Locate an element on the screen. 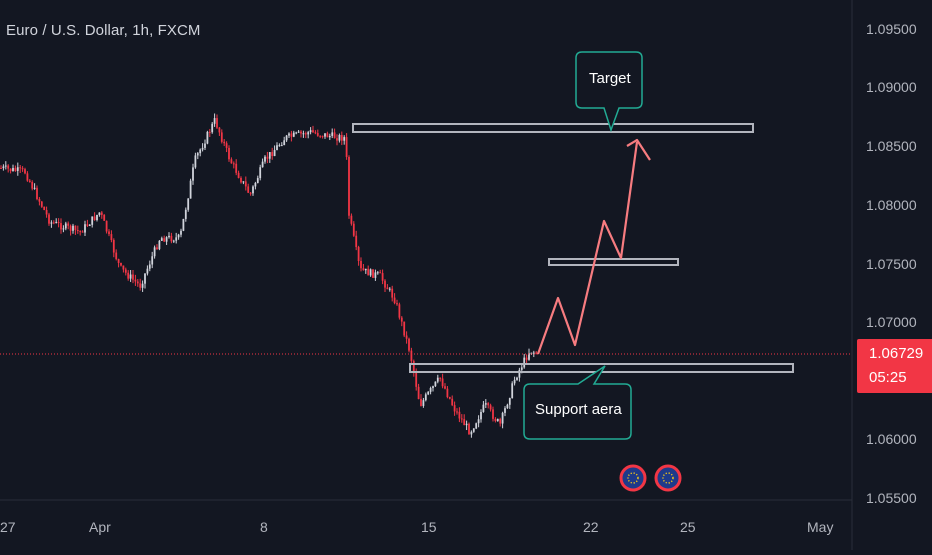  time-tick: May is located at coordinates (820, 527).